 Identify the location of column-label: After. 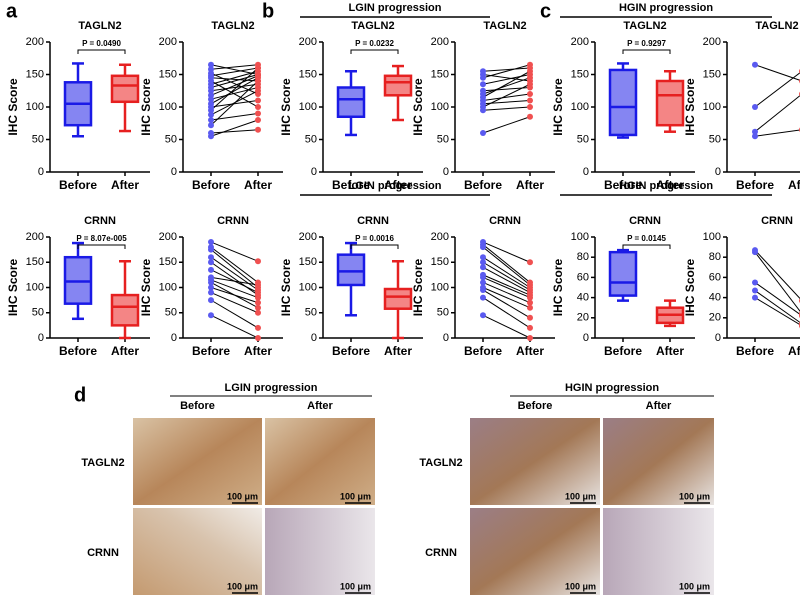
(659, 406).